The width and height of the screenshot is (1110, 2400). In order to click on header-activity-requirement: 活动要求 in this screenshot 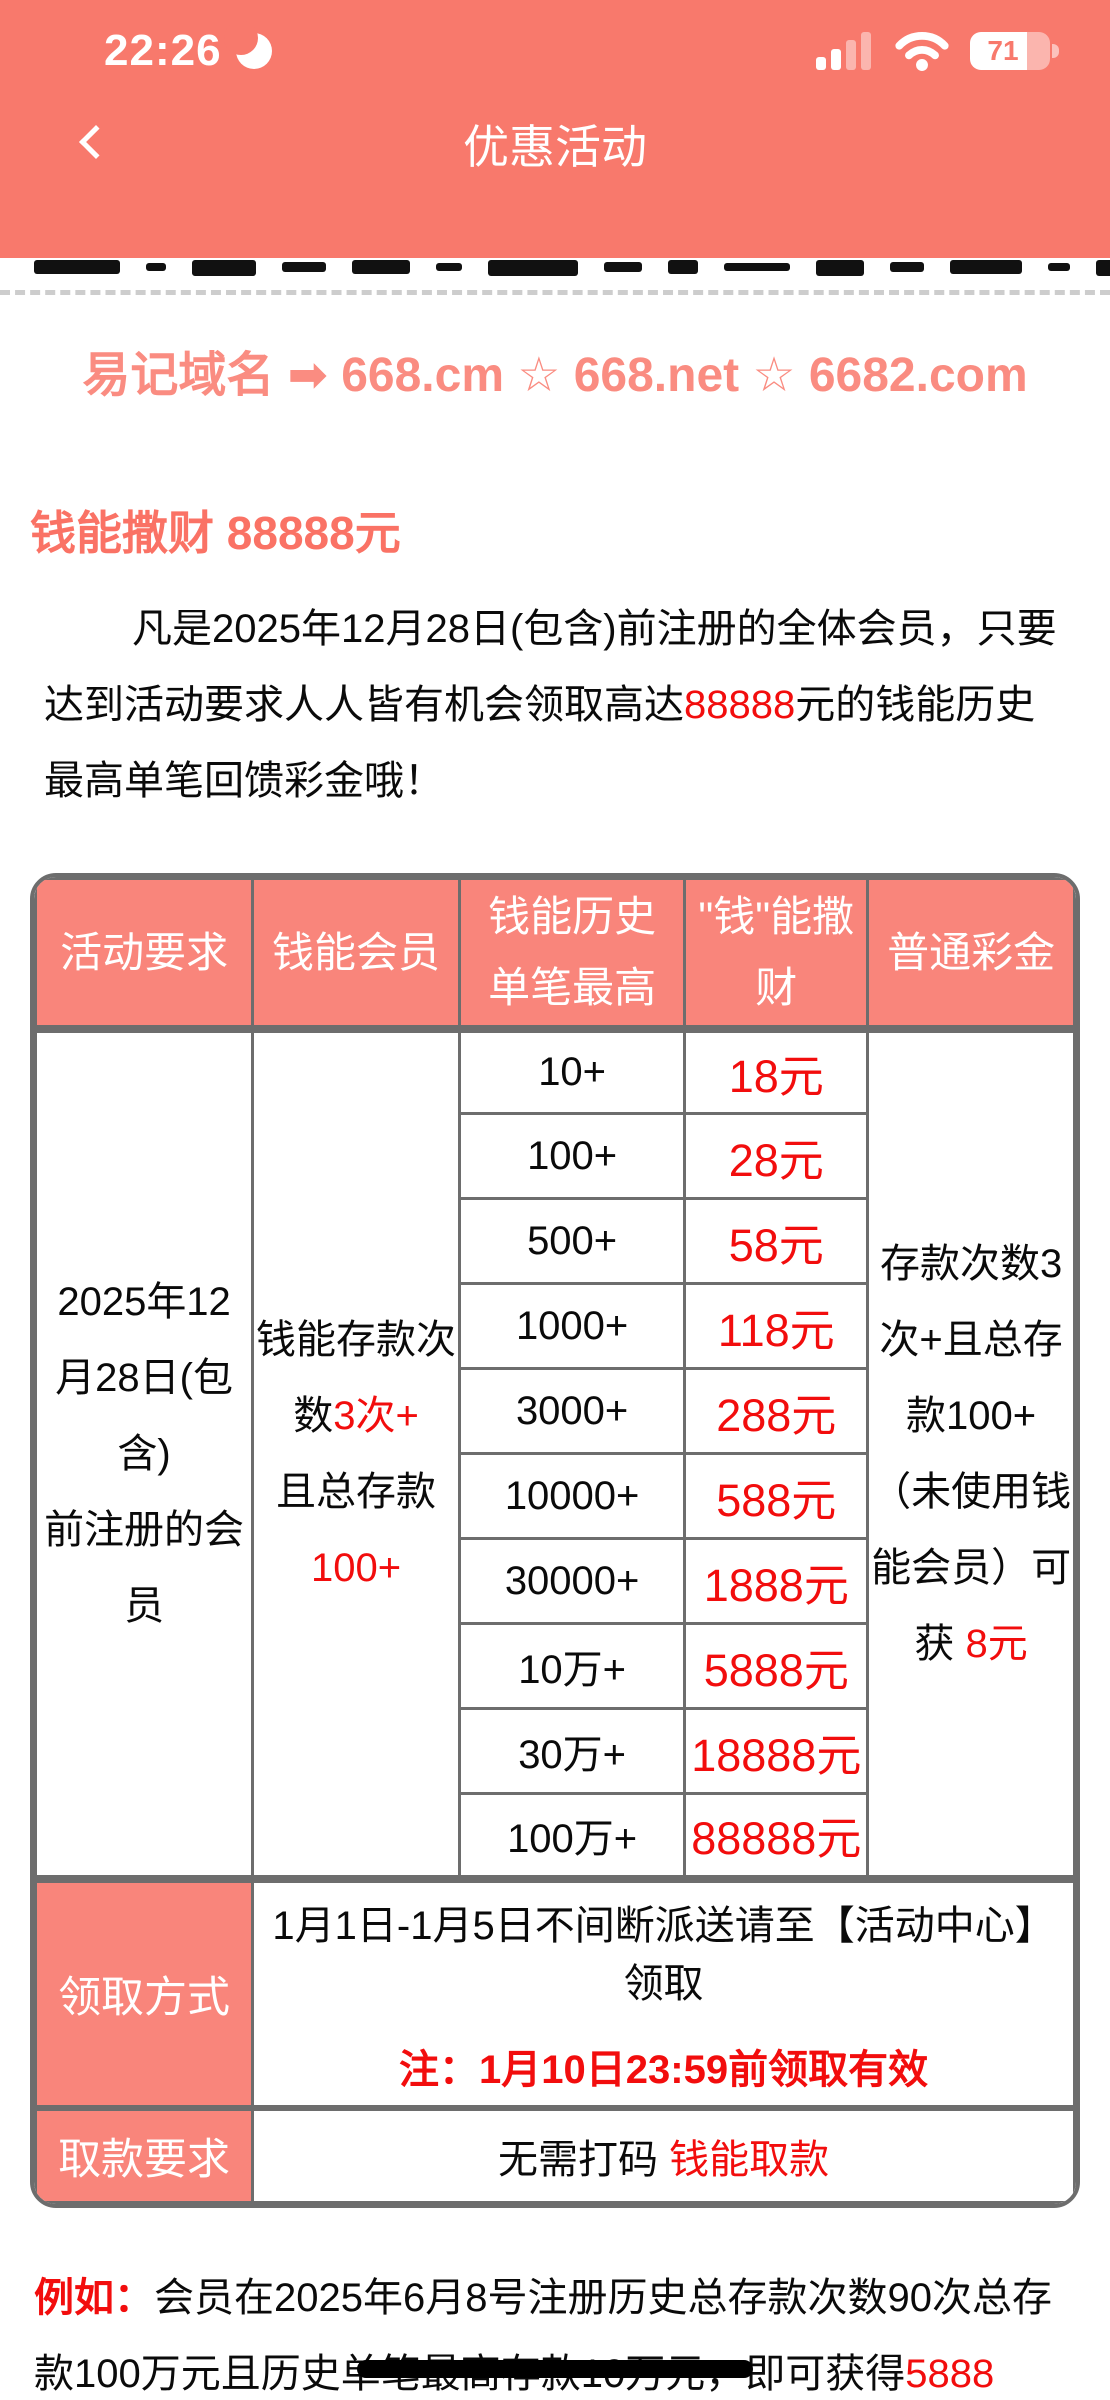, I will do `click(144, 955)`.